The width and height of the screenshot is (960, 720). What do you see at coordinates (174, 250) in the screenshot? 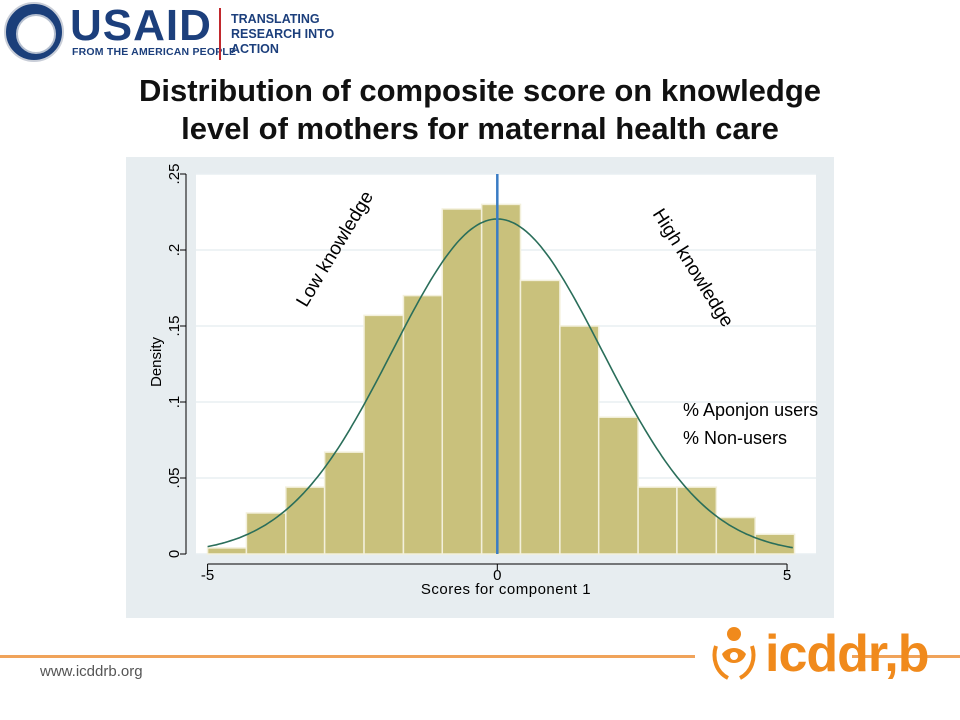
I see `y-tick-label: .2` at bounding box center [174, 250].